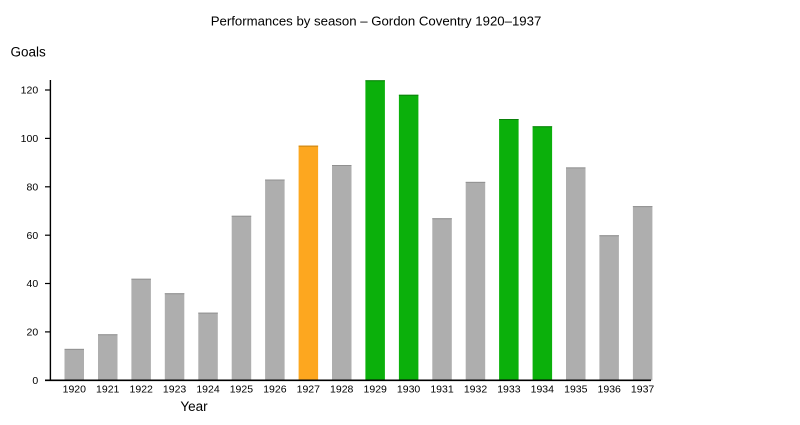 The width and height of the screenshot is (800, 425). What do you see at coordinates (610, 390) in the screenshot?
I see `svg-text: 1936` at bounding box center [610, 390].